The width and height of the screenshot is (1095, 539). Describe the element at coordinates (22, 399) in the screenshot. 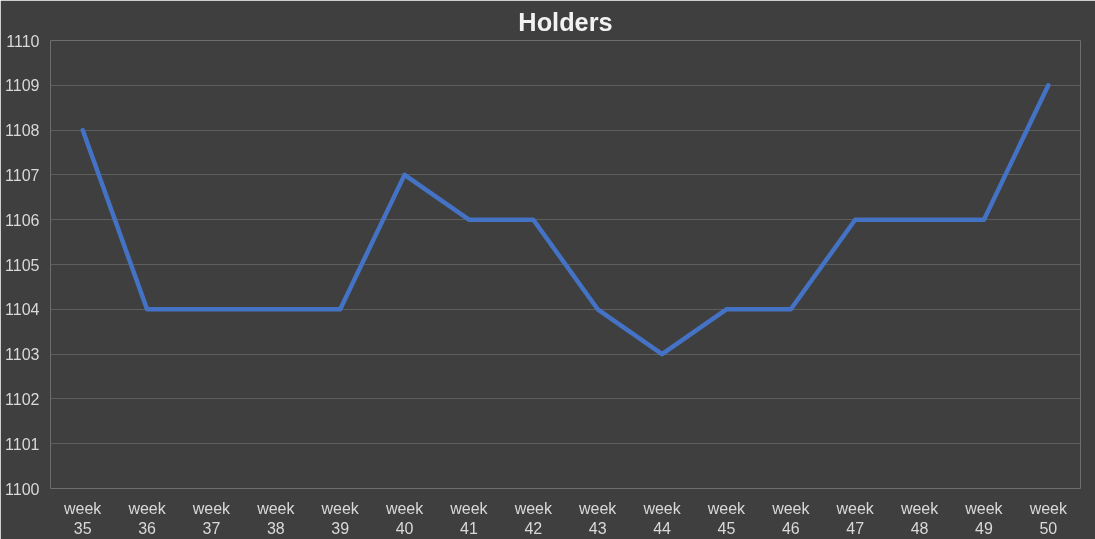

I see `y-tick-label: 1102` at that location.